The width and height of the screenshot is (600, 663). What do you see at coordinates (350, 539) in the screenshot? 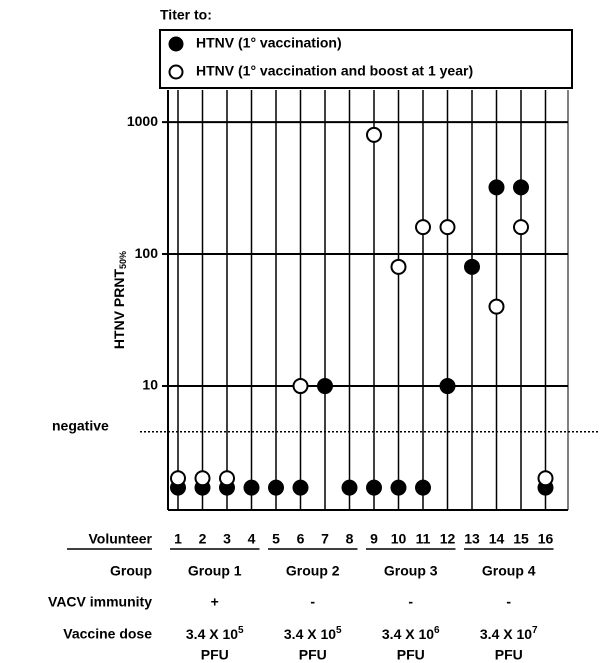
I see `volunteer-label: 8` at bounding box center [350, 539].